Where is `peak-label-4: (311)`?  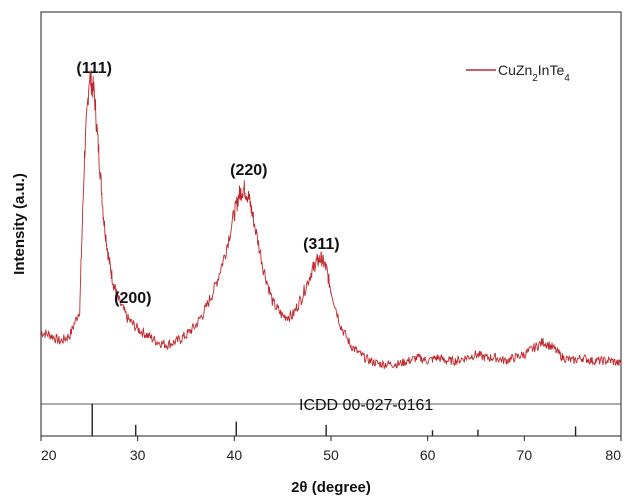
peak-label-4: (311) is located at coordinates (321, 244).